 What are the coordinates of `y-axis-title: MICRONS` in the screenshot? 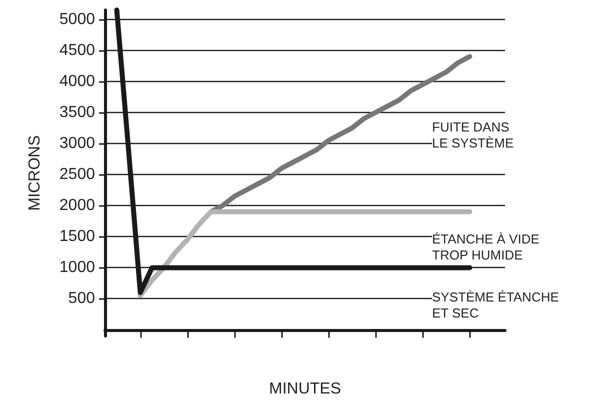 It's located at (35, 173).